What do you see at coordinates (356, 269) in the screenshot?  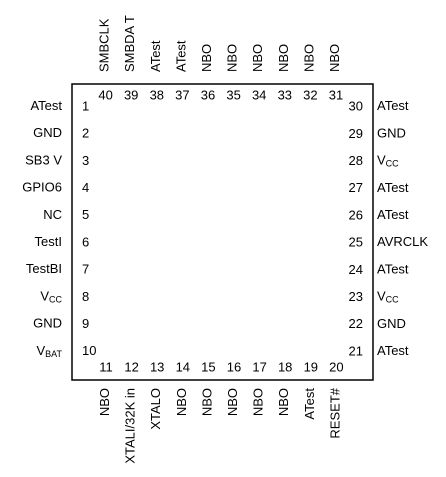 I see `pin-number: 24` at bounding box center [356, 269].